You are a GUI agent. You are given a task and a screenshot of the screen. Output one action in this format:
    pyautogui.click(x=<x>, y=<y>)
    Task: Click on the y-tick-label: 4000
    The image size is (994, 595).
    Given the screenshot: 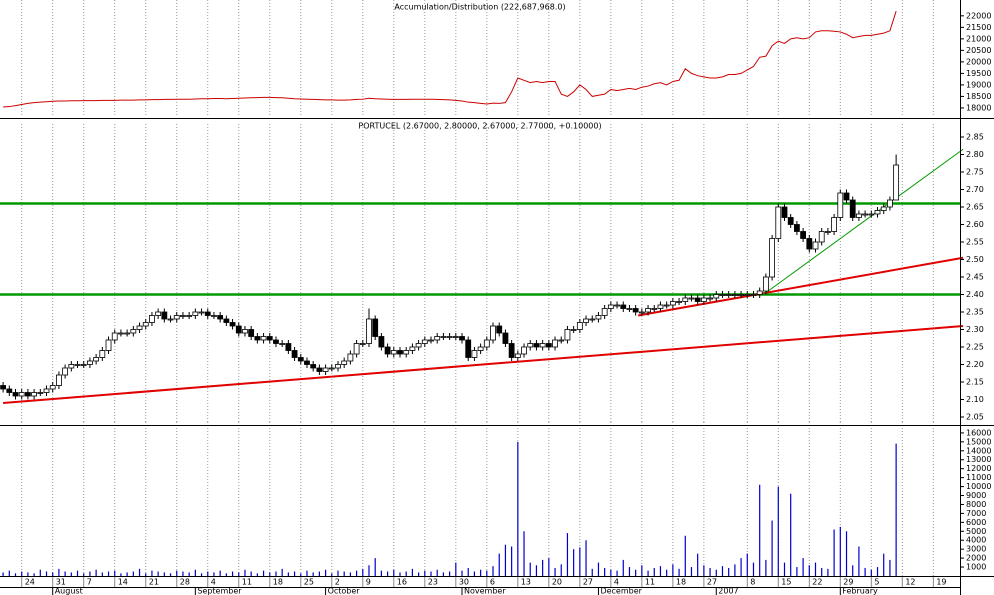 What is the action you would take?
    pyautogui.click(x=976, y=540)
    